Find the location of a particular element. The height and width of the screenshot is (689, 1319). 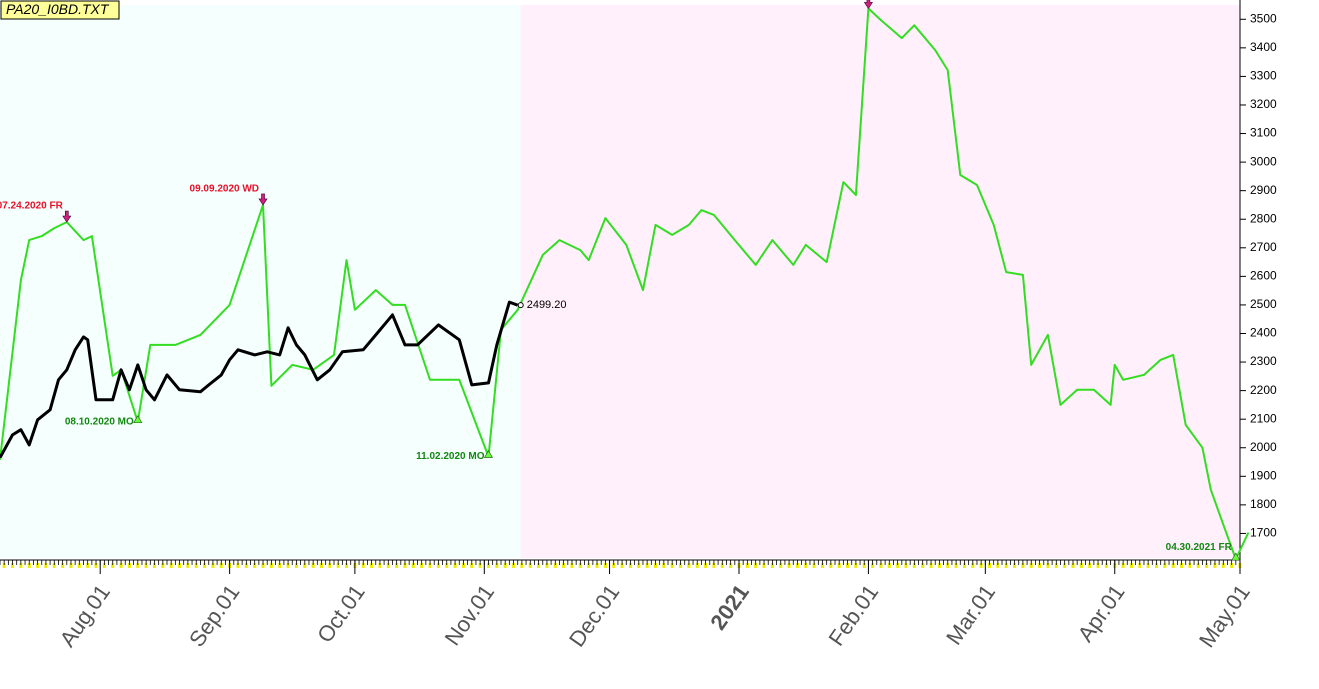

y-tick-label: 2900 is located at coordinates (1263, 190).